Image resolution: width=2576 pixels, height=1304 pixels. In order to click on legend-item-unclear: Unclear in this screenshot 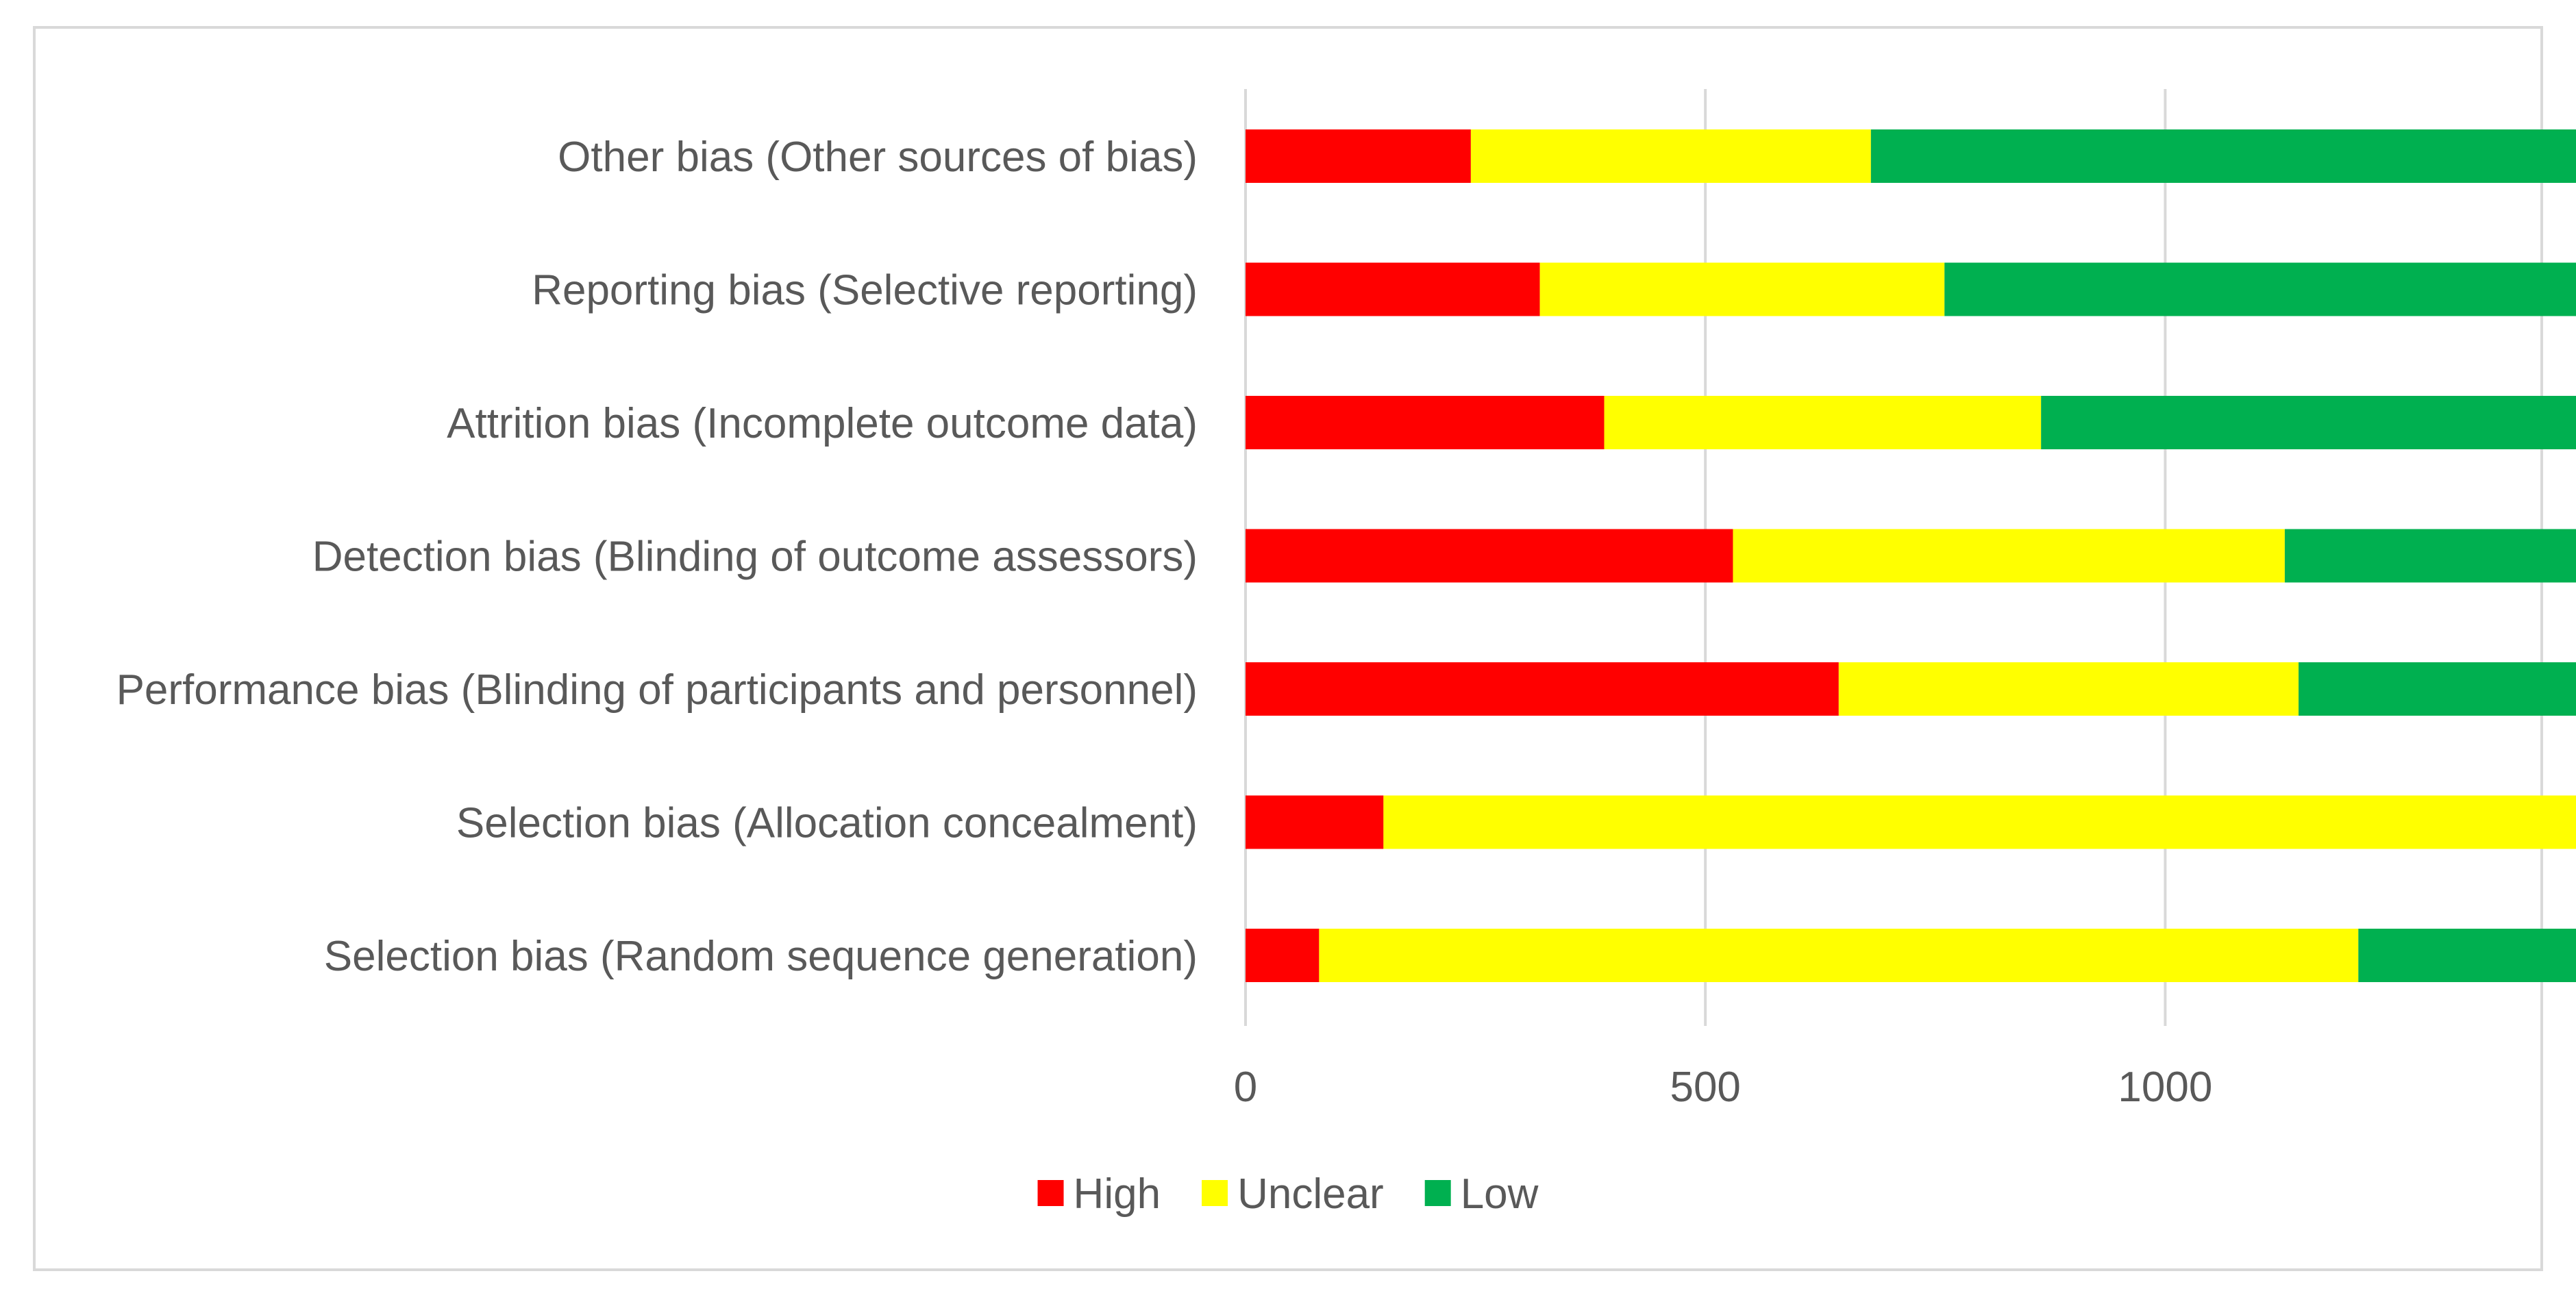, I will do `click(1293, 1194)`.